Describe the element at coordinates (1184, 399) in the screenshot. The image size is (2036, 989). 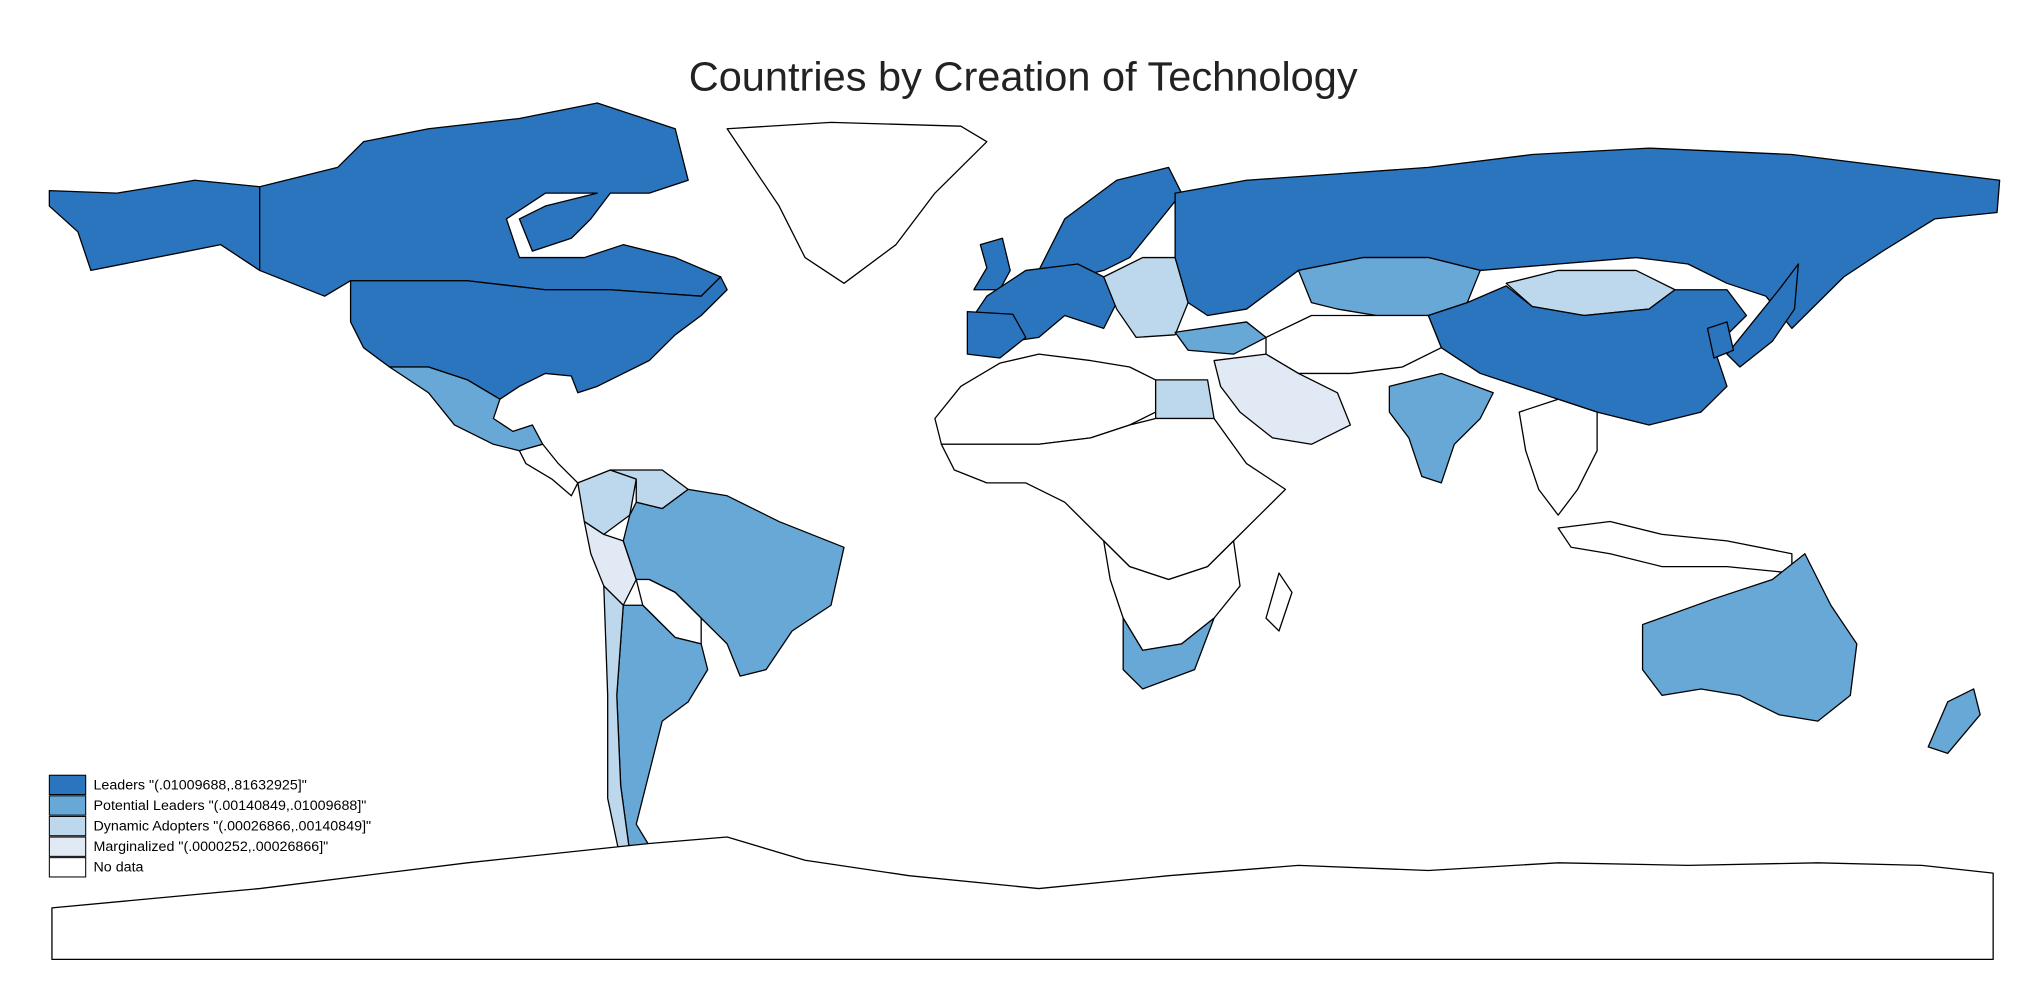
I see `egypt` at that location.